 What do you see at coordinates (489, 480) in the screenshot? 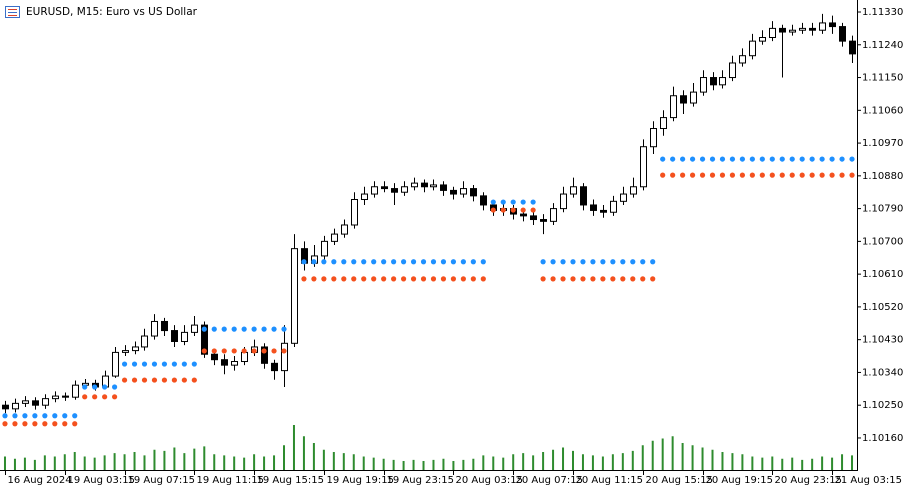
I see `x-tick-label: 20 Aug 03:15` at bounding box center [489, 480].